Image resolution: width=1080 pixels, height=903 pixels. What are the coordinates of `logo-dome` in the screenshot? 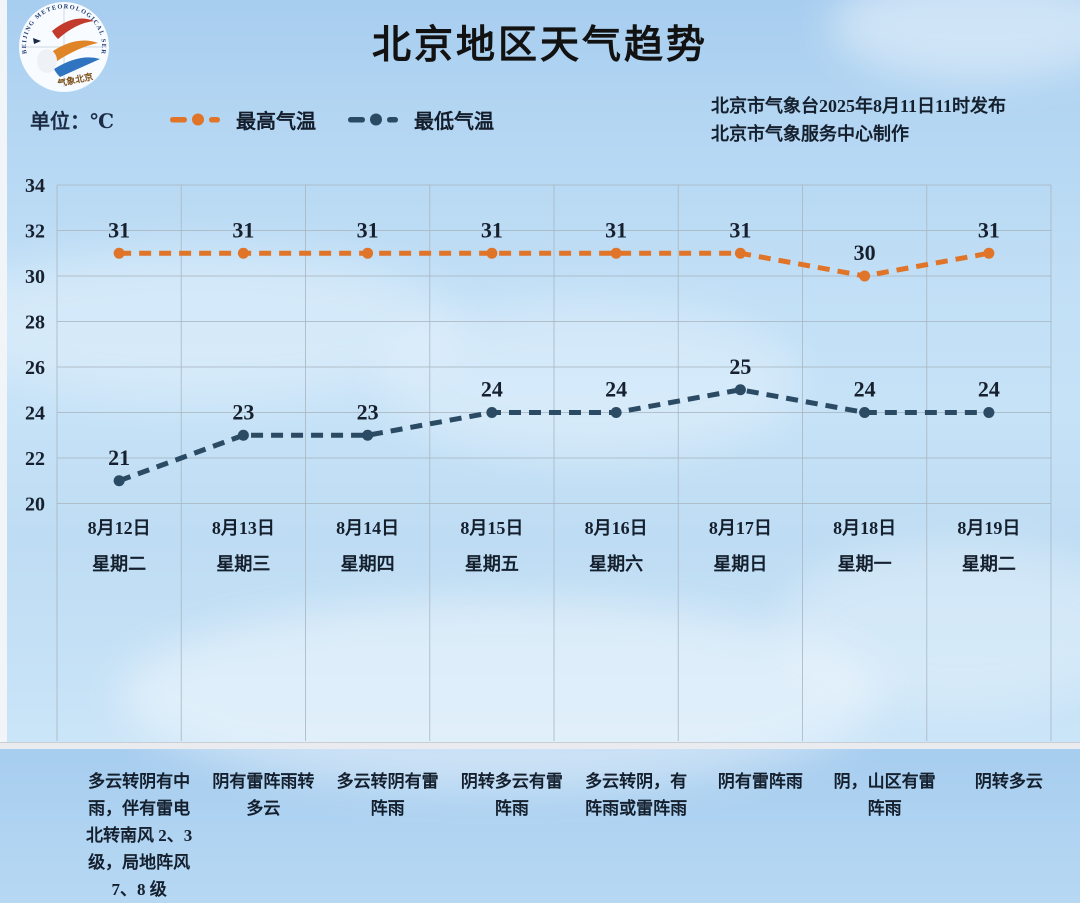 It's located at (47, 61).